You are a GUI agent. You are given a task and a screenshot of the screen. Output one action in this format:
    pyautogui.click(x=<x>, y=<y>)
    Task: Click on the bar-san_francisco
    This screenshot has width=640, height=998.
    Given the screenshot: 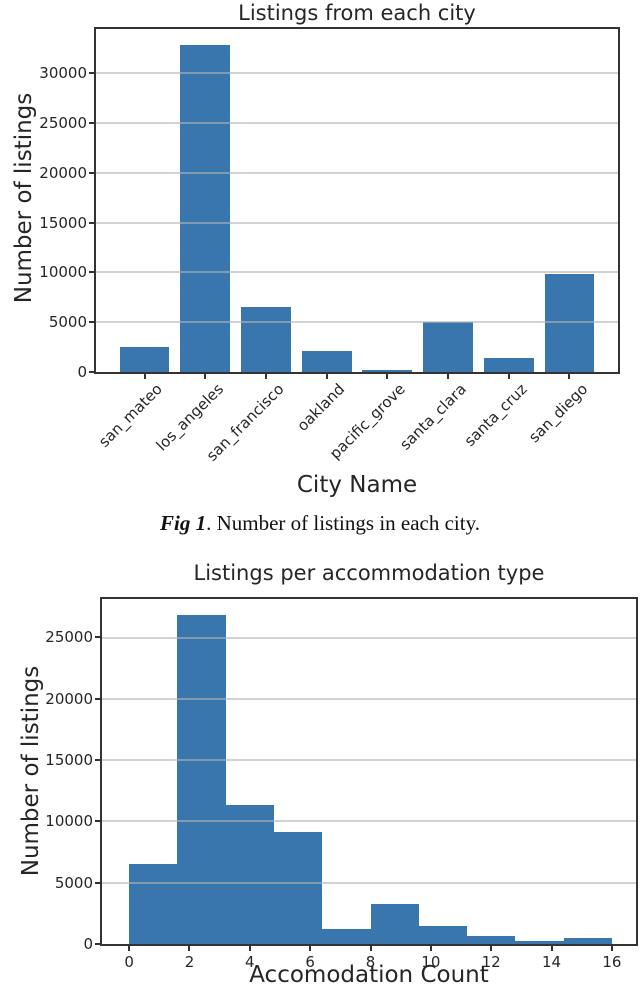 What is the action you would take?
    pyautogui.click(x=266, y=339)
    